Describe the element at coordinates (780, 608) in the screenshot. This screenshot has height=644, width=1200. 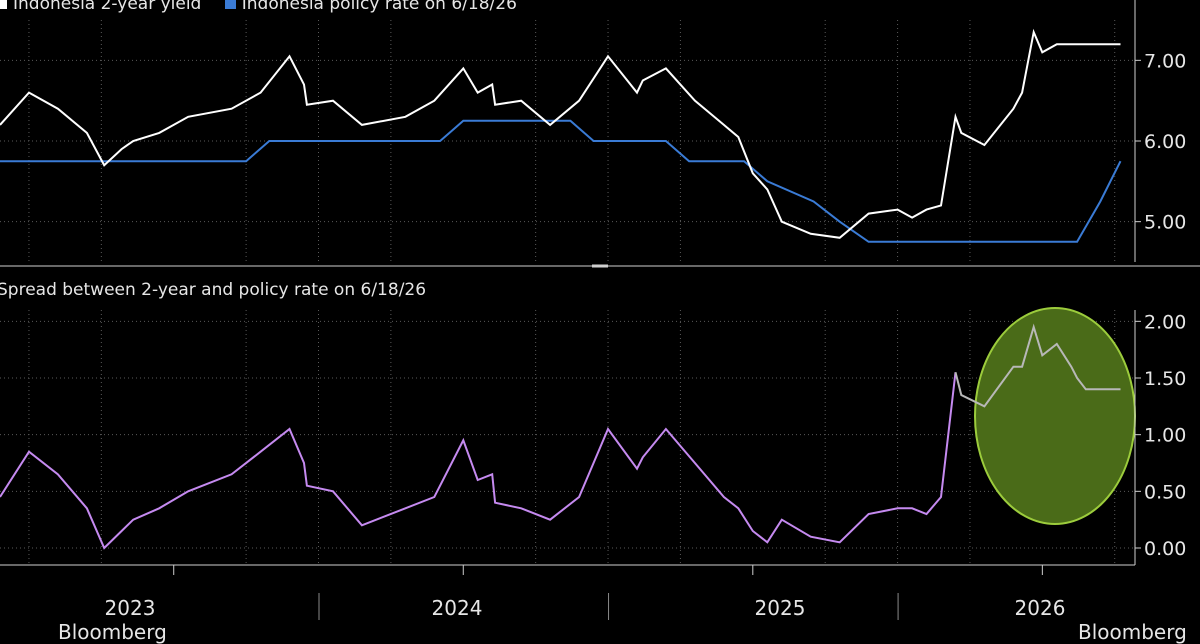
I see `x-label-2025: 2025` at that location.